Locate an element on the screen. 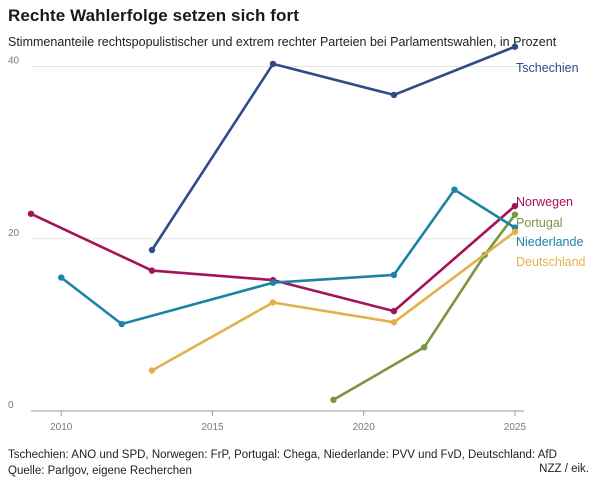 Image resolution: width=599 pixels, height=481 pixels. data-point-portugal-2022 is located at coordinates (424, 347).